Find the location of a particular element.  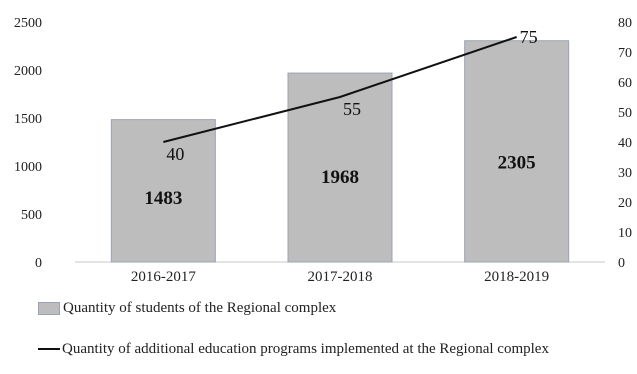

right-y-tick-label: 50 is located at coordinates (625, 113).